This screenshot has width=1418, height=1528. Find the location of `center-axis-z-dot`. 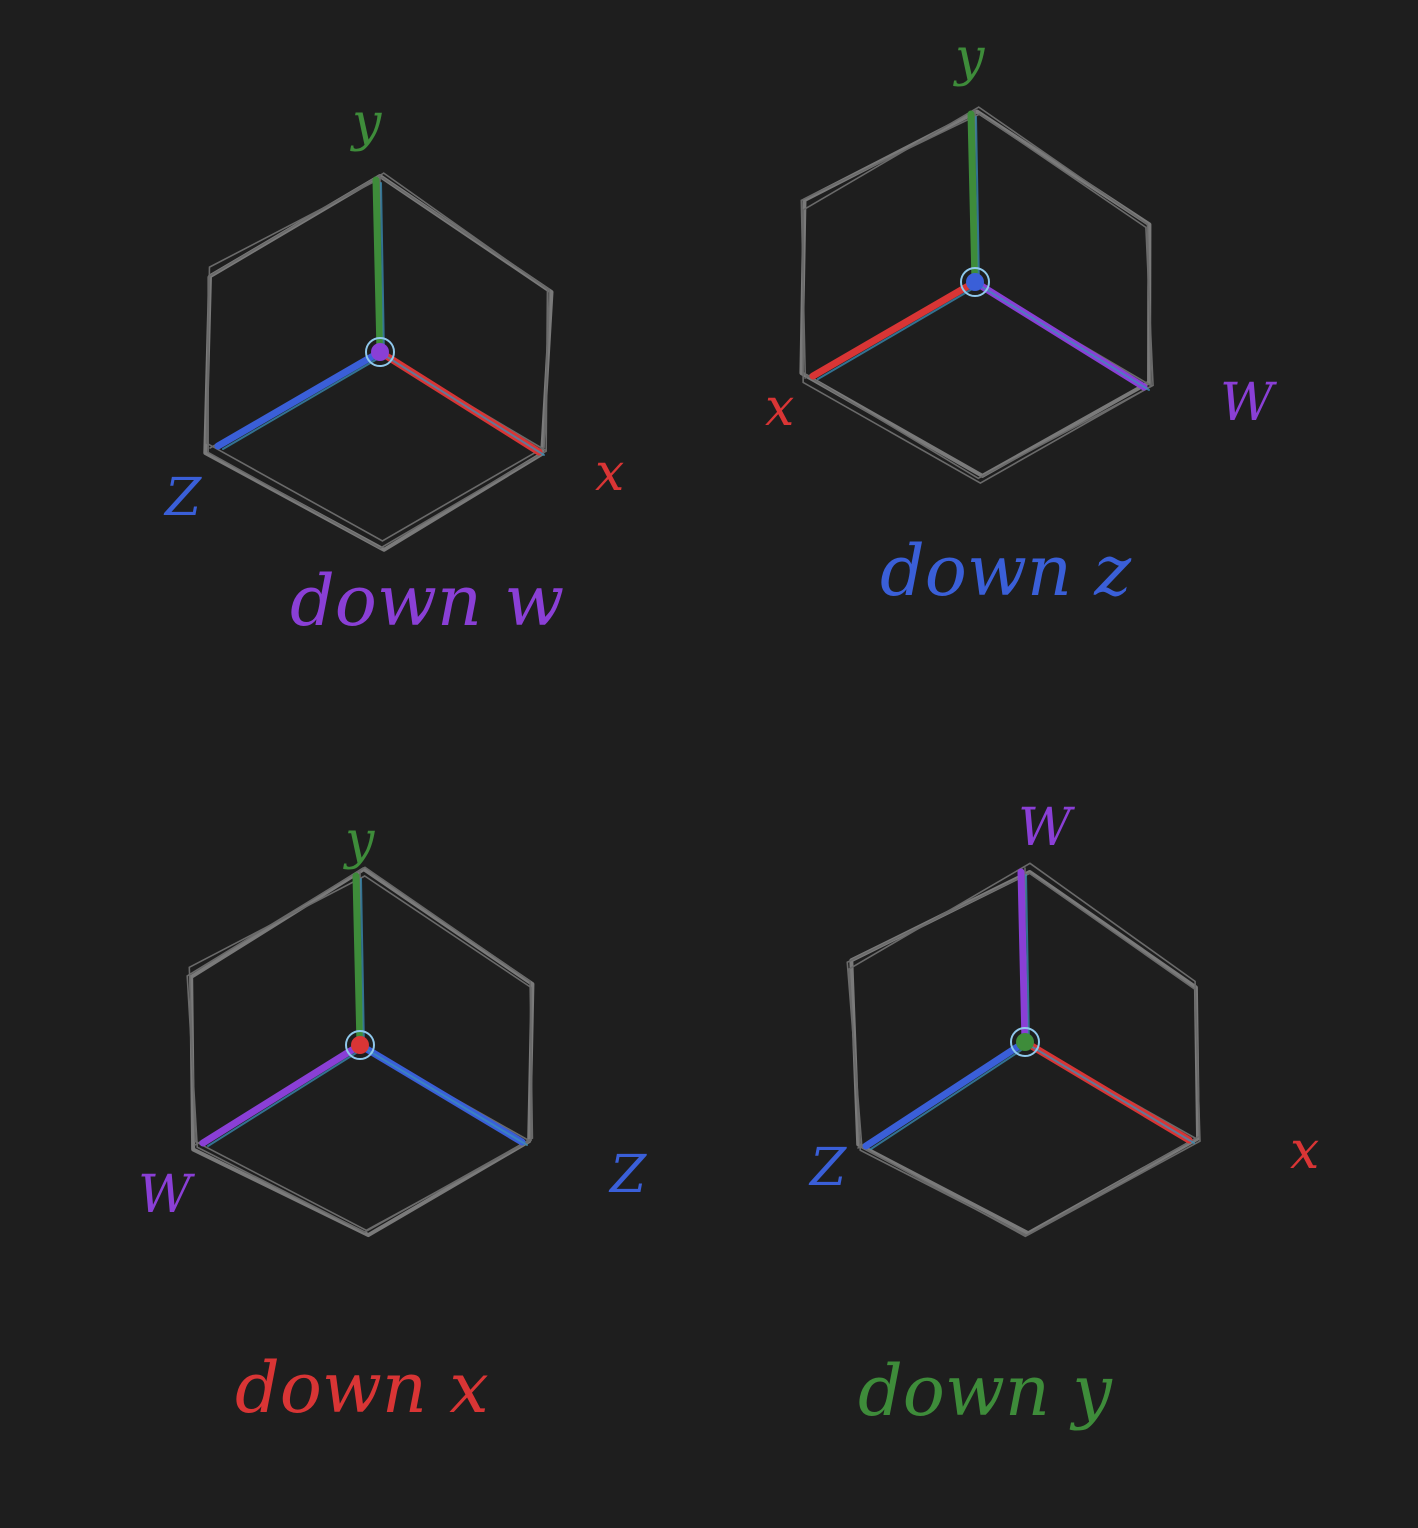

center-axis-z-dot is located at coordinates (975, 282).